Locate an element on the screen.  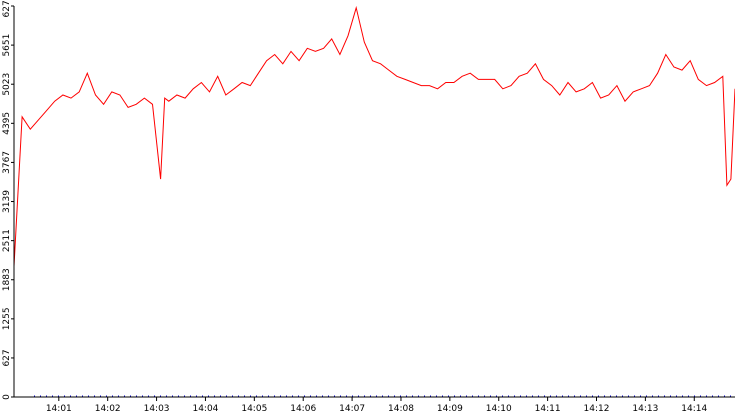
x-tick-label: 14:13 is located at coordinates (645, 409).